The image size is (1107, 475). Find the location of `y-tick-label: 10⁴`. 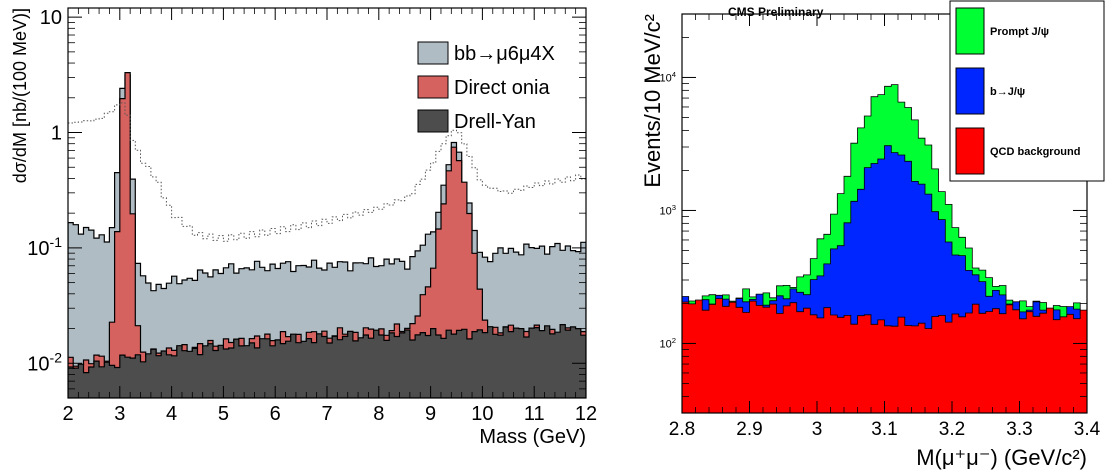

y-tick-label: 10⁴ is located at coordinates (667, 77).